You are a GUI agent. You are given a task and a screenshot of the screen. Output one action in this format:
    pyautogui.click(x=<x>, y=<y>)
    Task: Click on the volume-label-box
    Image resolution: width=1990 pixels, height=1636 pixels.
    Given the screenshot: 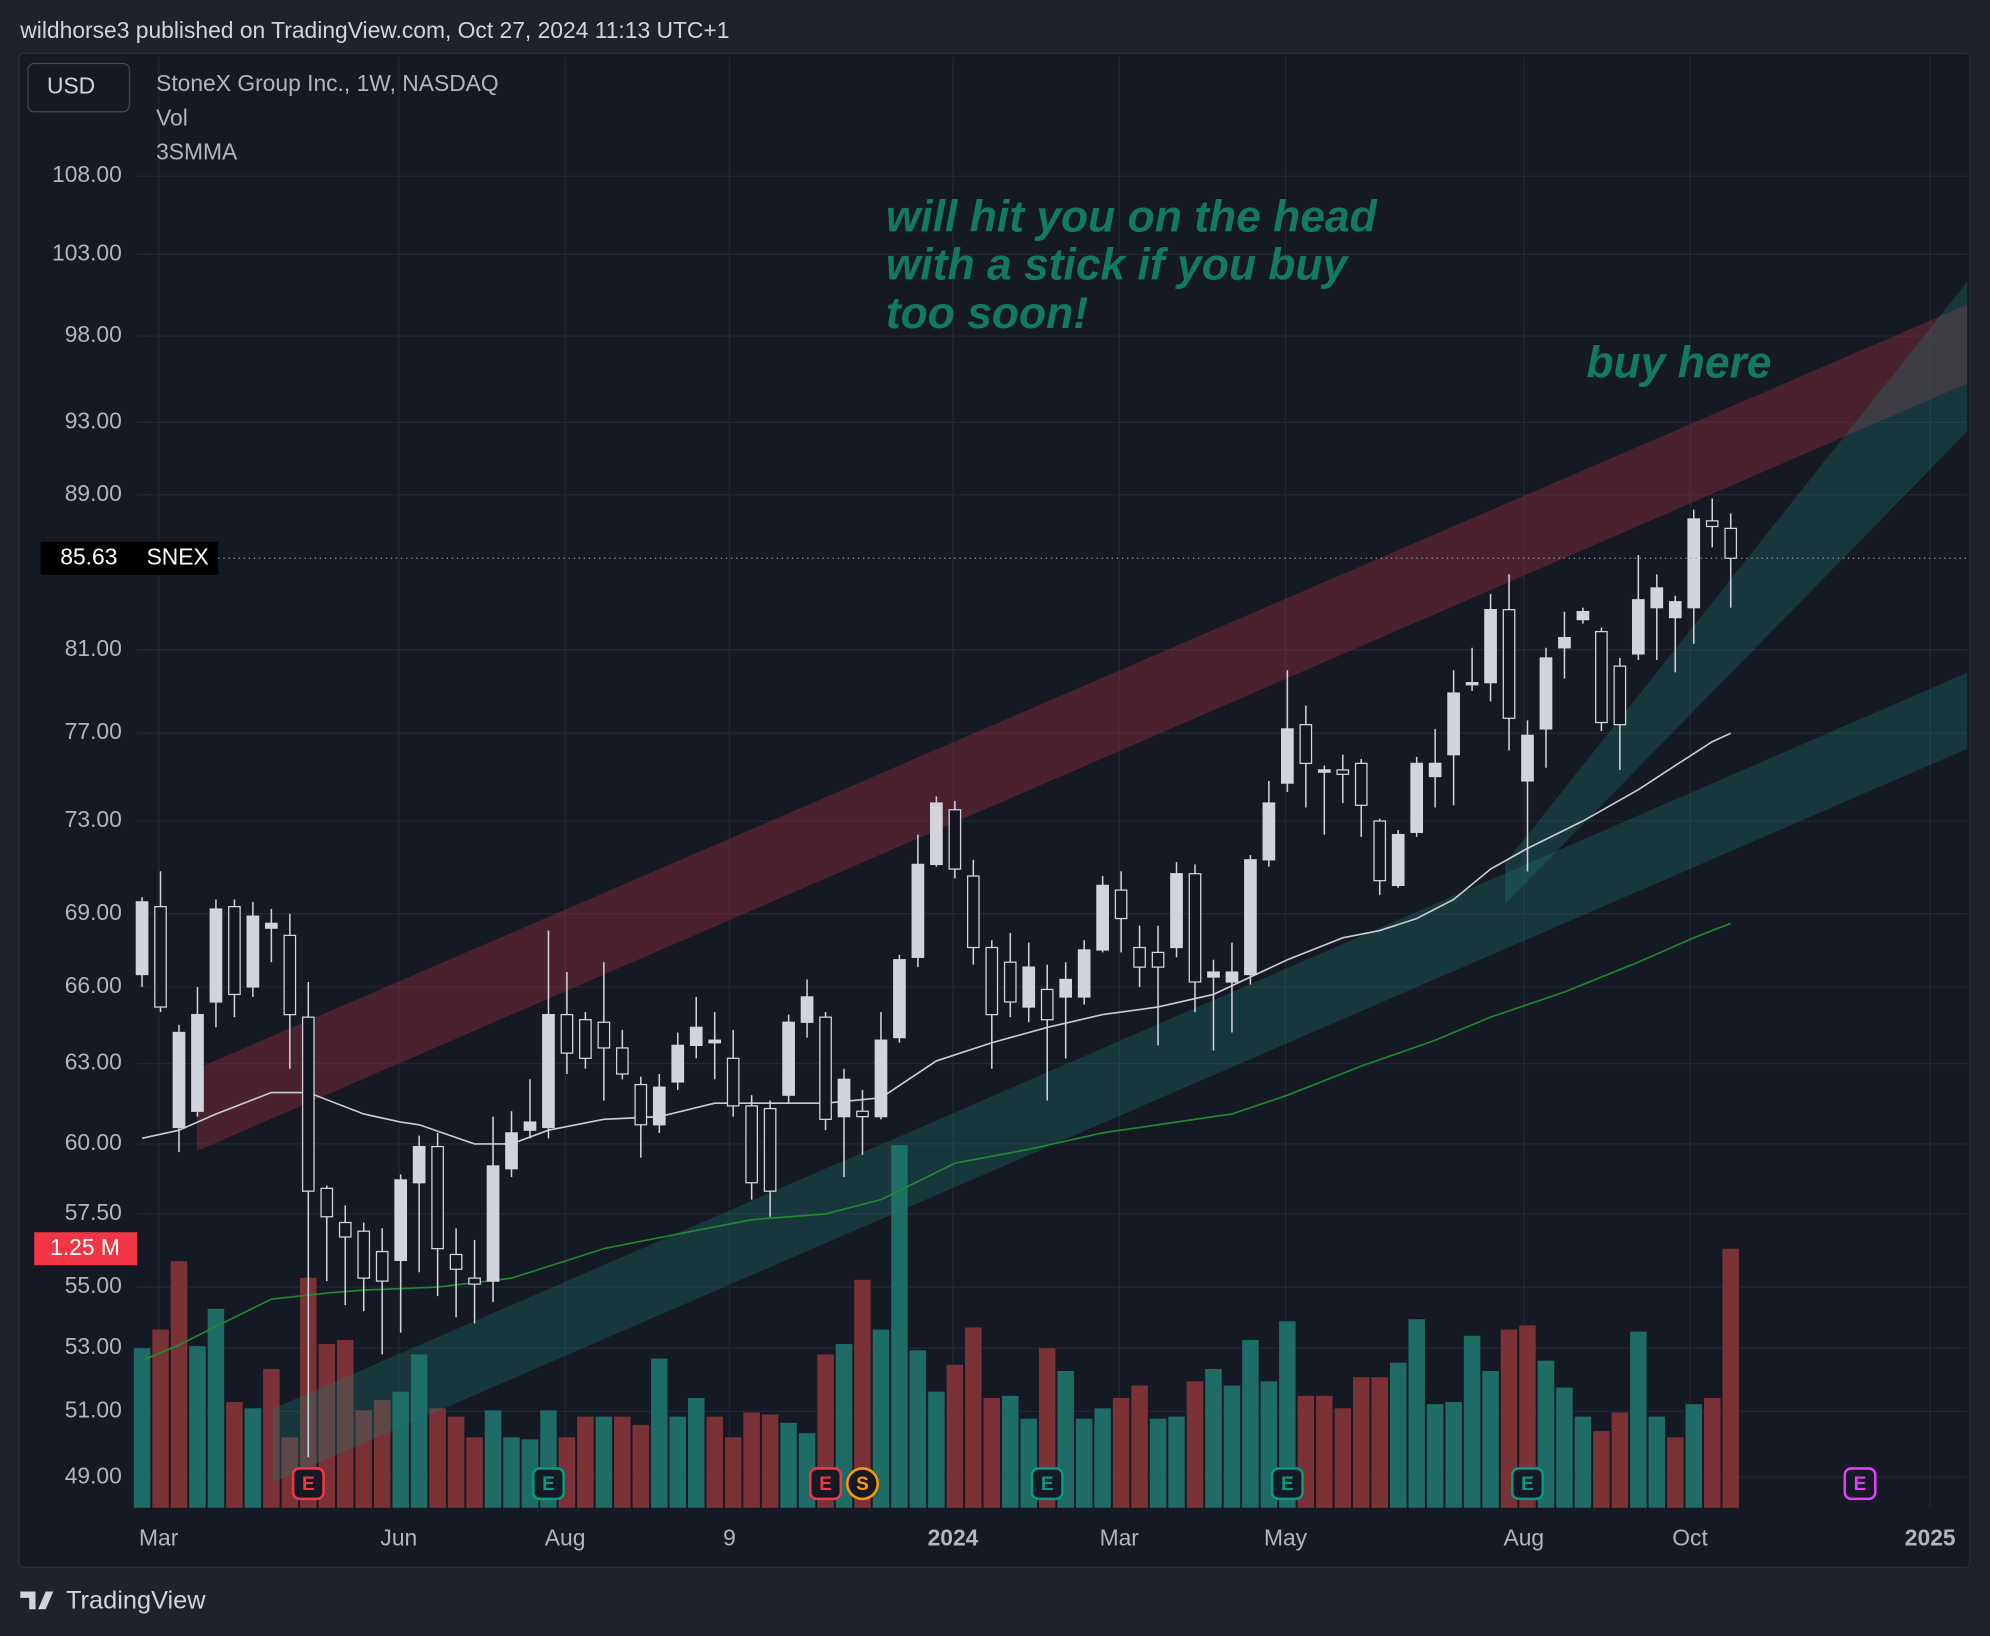 What is the action you would take?
    pyautogui.click(x=86, y=1249)
    